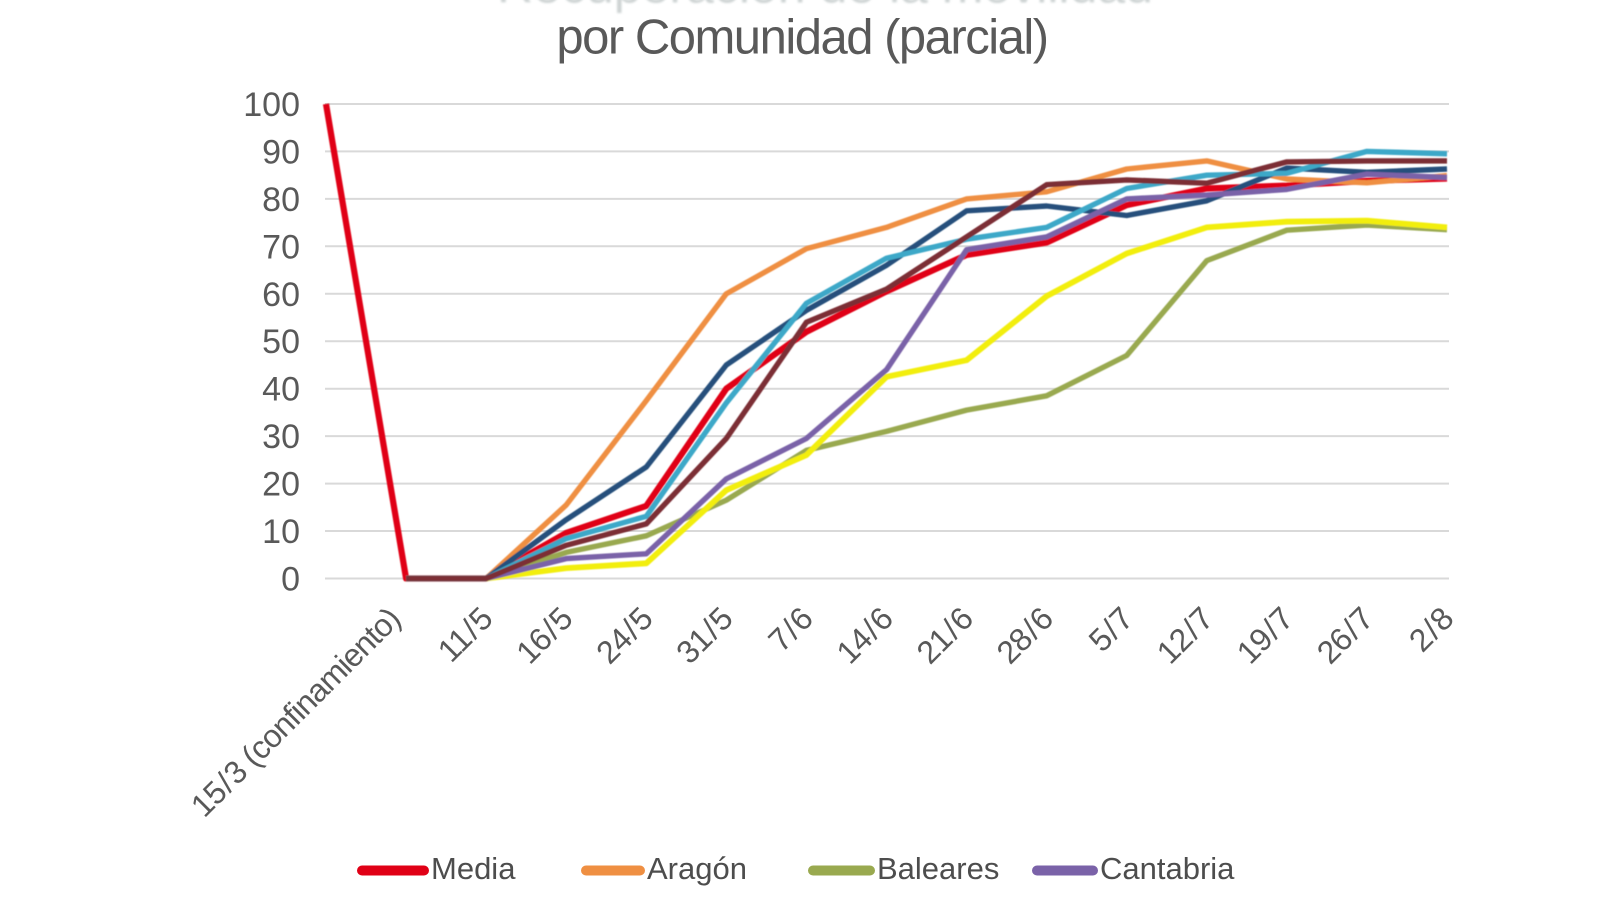 The height and width of the screenshot is (900, 1600). What do you see at coordinates (281, 532) in the screenshot?
I see `svg-text: 10` at bounding box center [281, 532].